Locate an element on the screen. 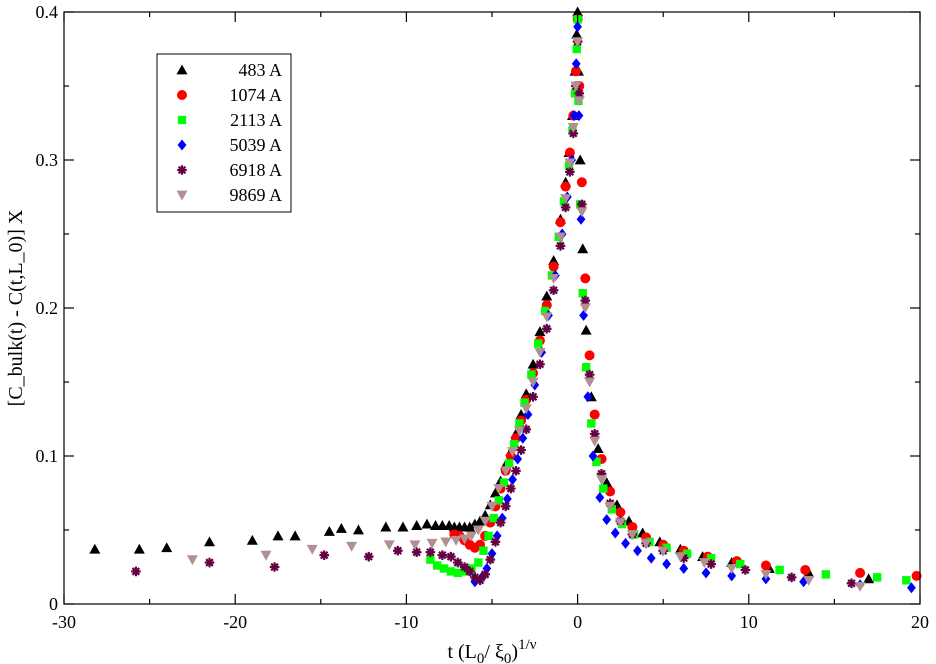 This screenshot has width=936, height=664. legend-label: 6918 A is located at coordinates (255, 170).